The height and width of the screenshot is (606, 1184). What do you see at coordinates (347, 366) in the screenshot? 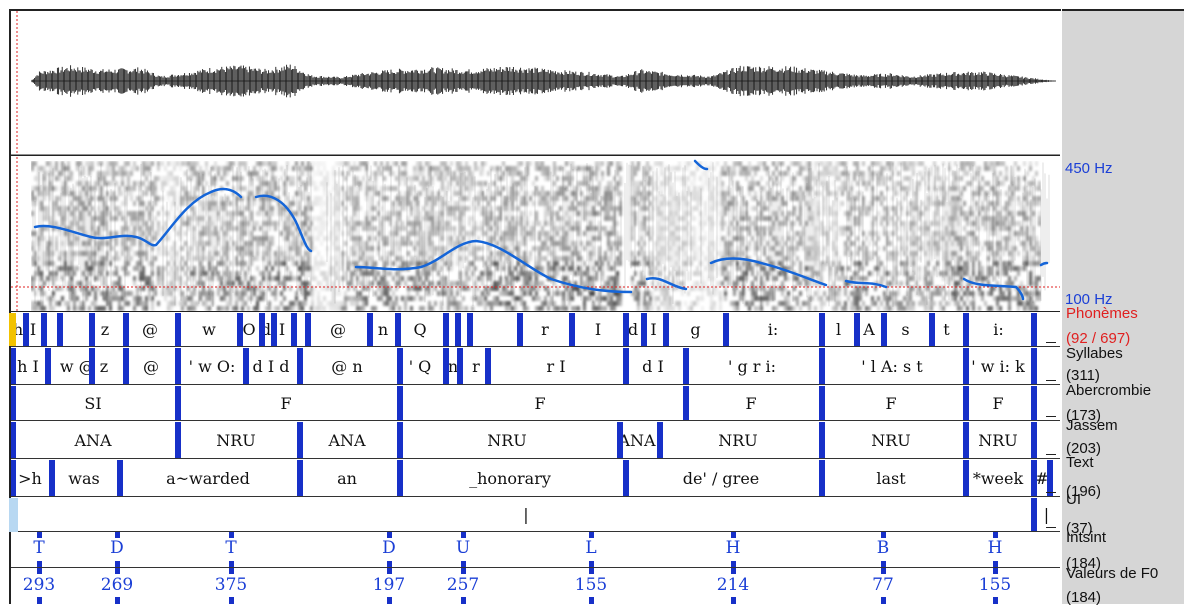
I see `syllables-segment: @ n` at bounding box center [347, 366].